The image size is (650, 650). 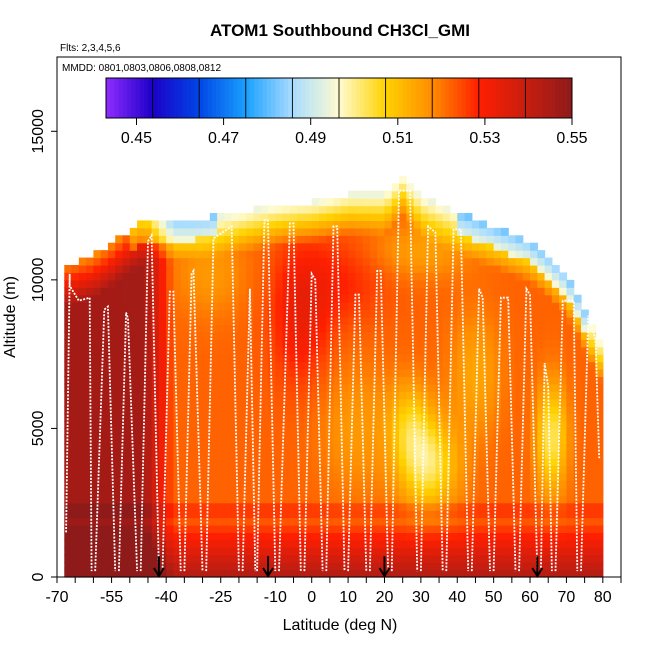 I want to click on x-axis-label: Latitude (deg N), so click(x=340, y=625).